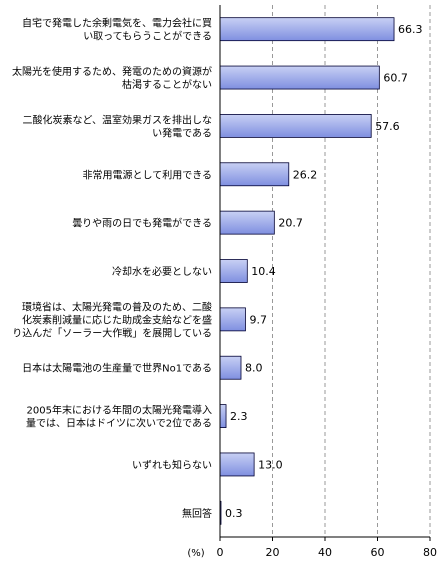 The width and height of the screenshot is (440, 570). What do you see at coordinates (378, 552) in the screenshot?
I see `x-tick-label: 60` at bounding box center [378, 552].